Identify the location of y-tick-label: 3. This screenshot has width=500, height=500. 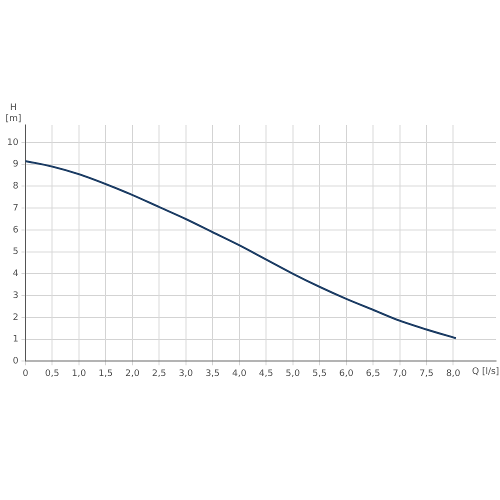
(15, 295).